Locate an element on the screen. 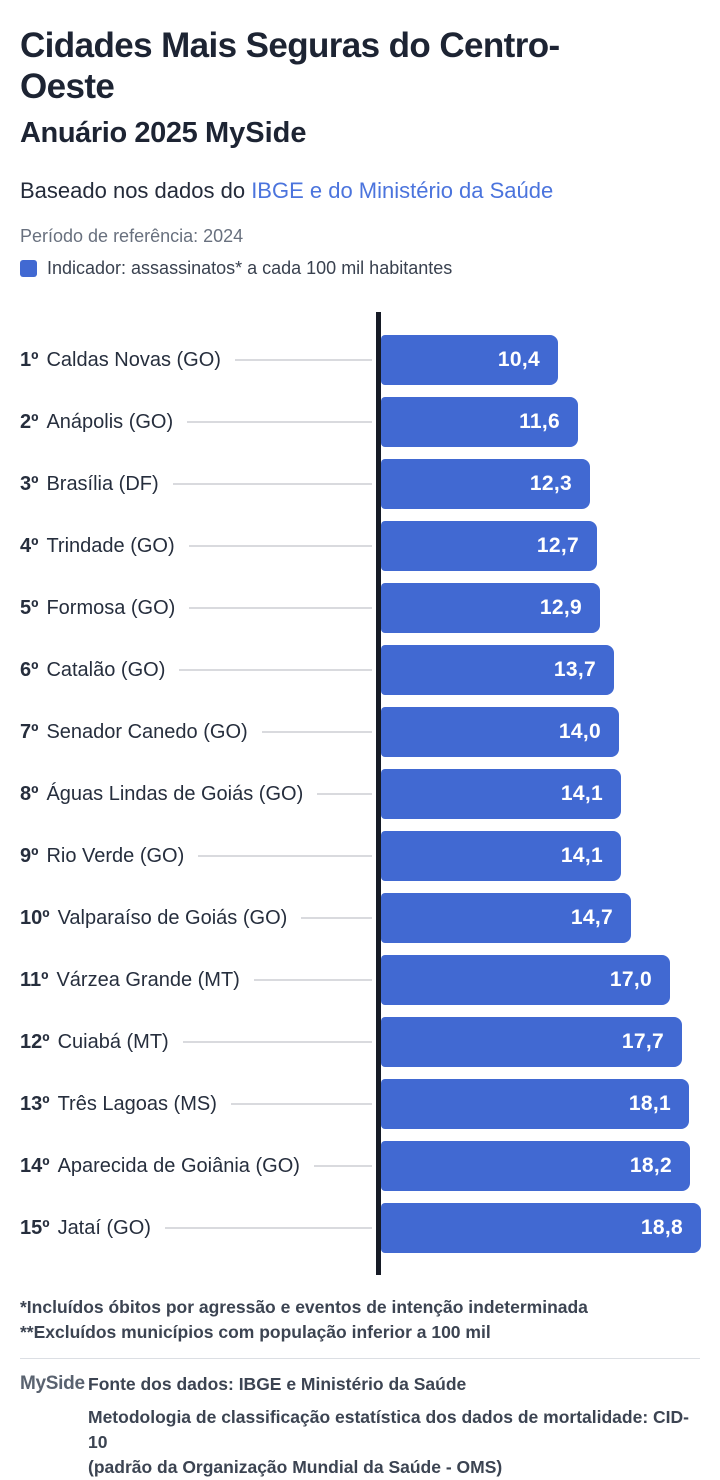  value-label: 12,9 is located at coordinates (560, 607).